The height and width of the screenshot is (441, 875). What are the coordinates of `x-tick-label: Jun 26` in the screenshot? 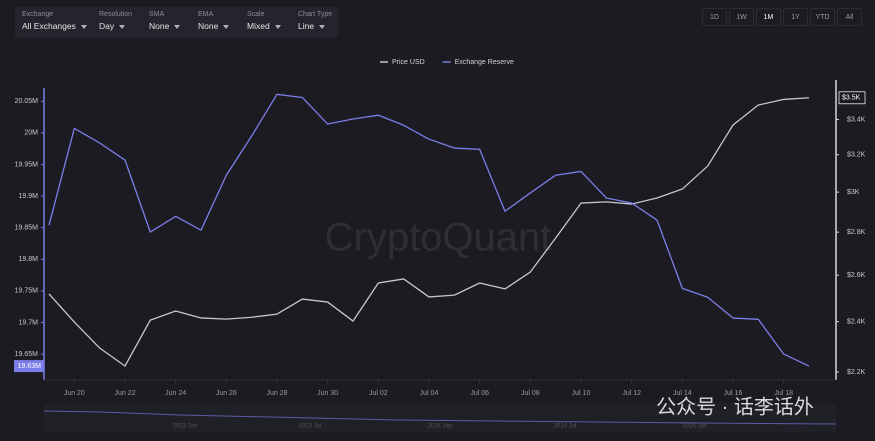 It's located at (226, 393).